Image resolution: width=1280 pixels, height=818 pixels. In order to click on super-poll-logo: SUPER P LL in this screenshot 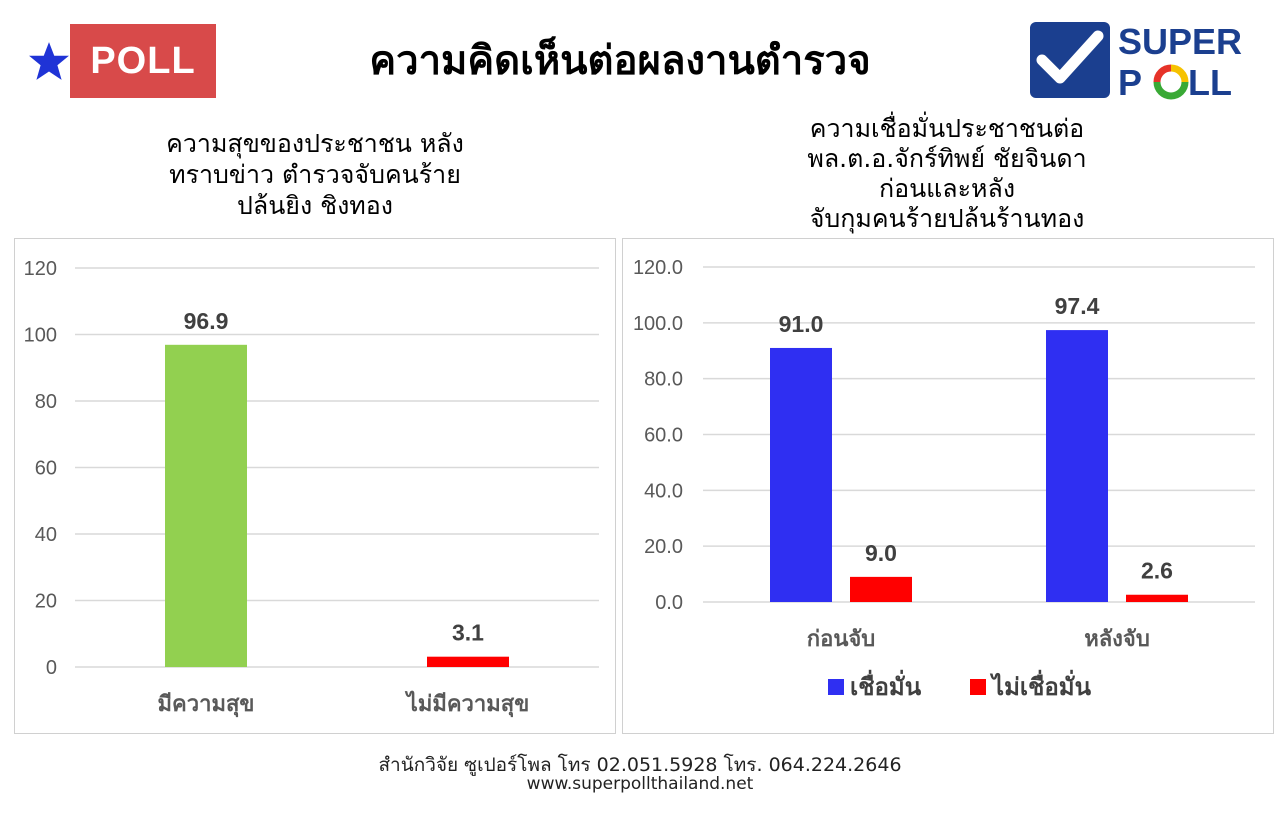, I will do `click(1136, 61)`.